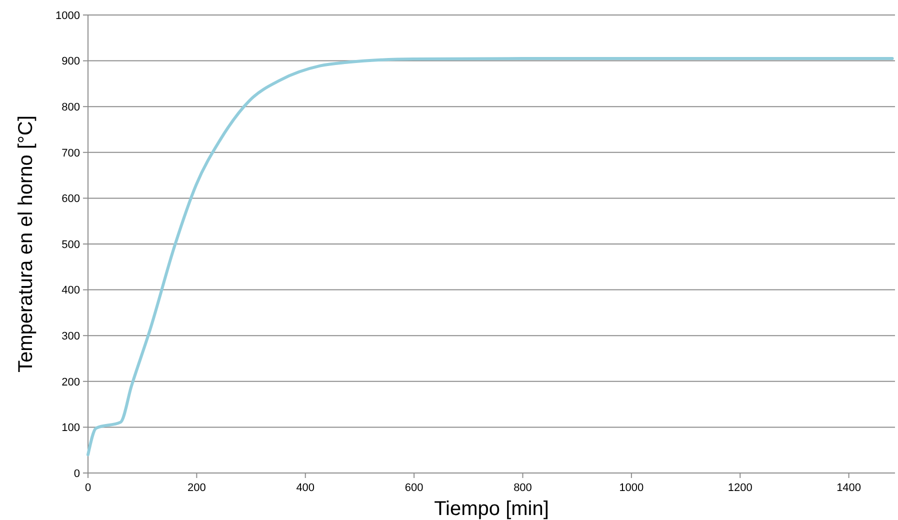 The height and width of the screenshot is (520, 898). I want to click on y-tick-label: 600, so click(71, 199).